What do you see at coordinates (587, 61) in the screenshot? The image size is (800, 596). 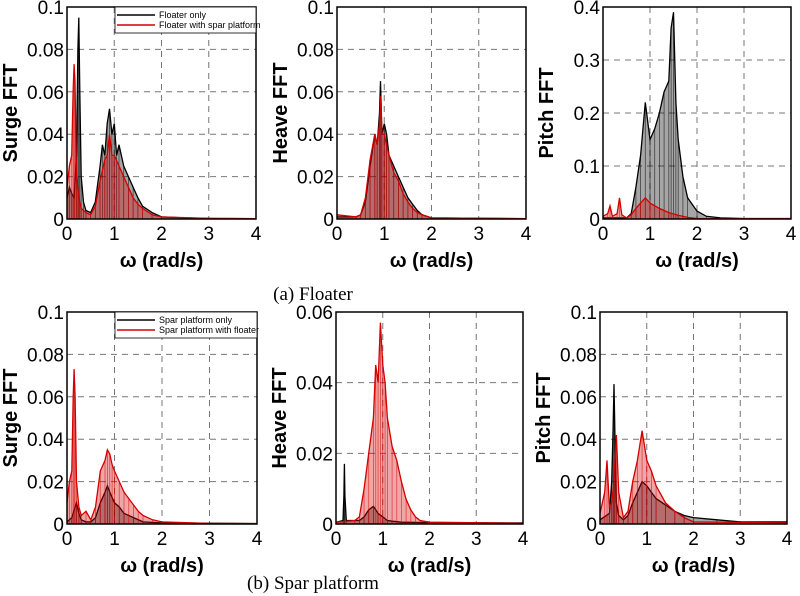 I see `y-tick-label: 0.3` at bounding box center [587, 61].